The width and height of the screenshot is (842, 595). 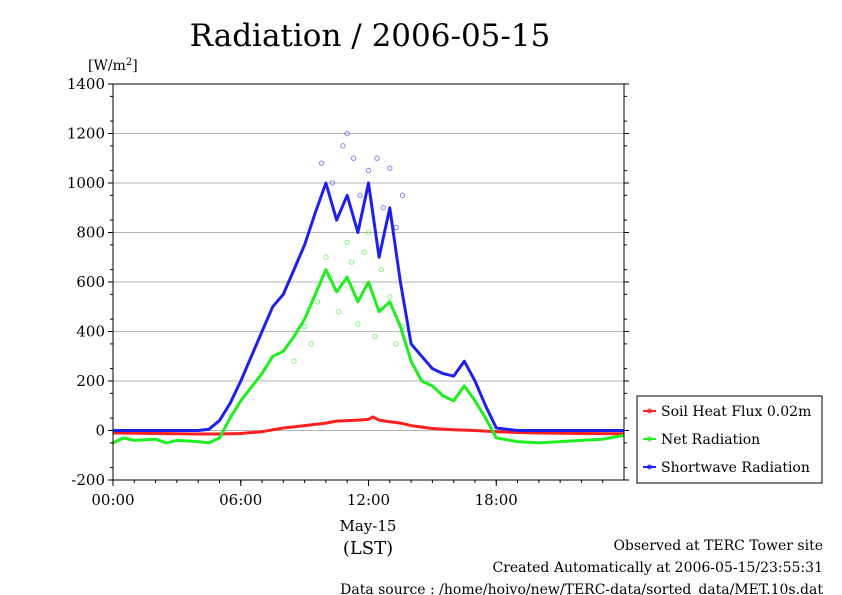 What do you see at coordinates (368, 548) in the screenshot?
I see `x-axis-title: (LST)` at bounding box center [368, 548].